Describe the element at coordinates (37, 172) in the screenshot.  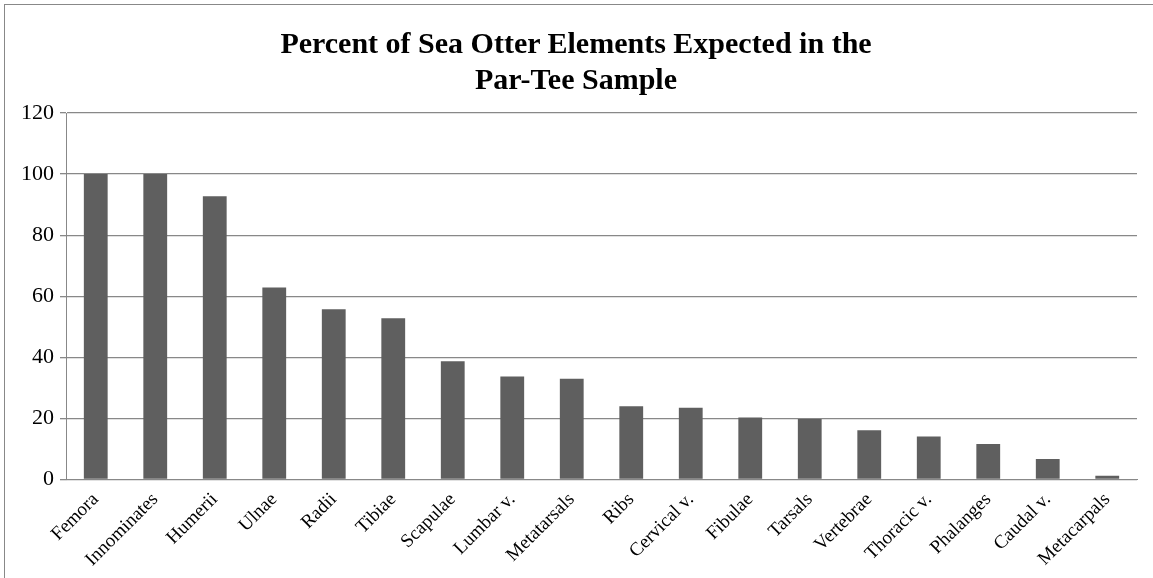
I see `y-tick-label: 100` at that location.